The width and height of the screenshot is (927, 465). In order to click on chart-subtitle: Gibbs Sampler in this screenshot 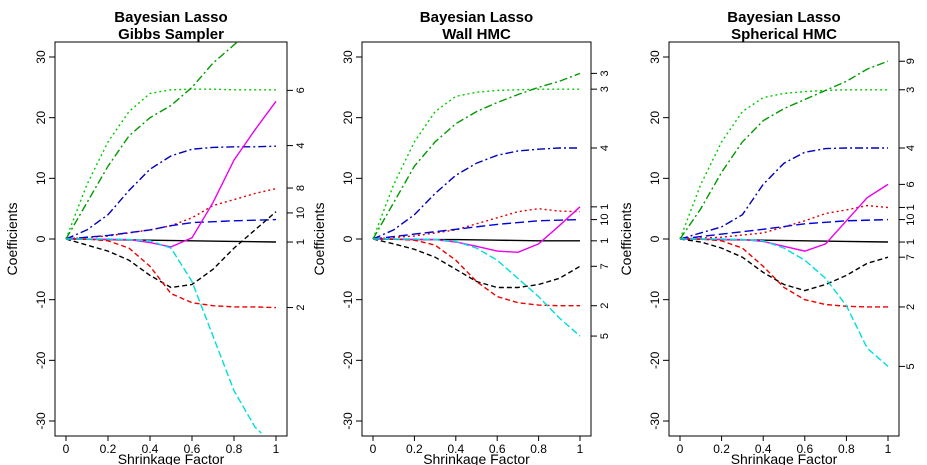, I will do `click(171, 34)`.